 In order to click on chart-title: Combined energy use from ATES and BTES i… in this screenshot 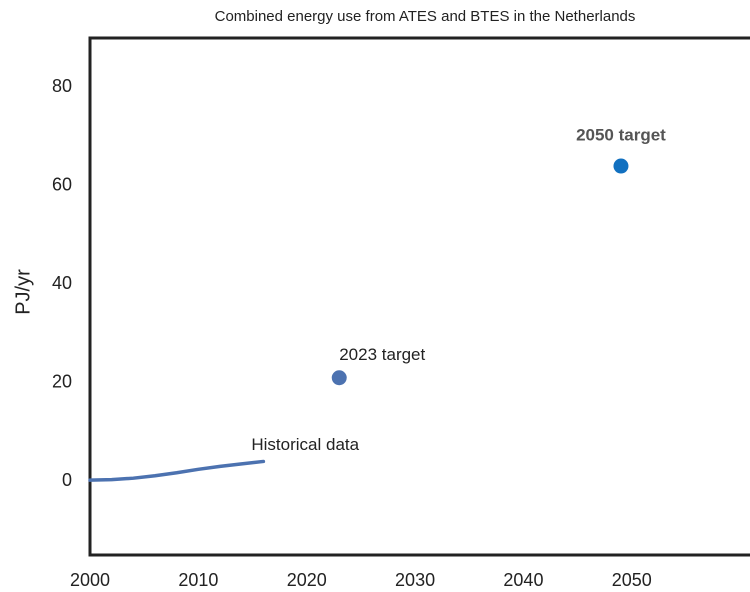, I will do `click(425, 16)`.